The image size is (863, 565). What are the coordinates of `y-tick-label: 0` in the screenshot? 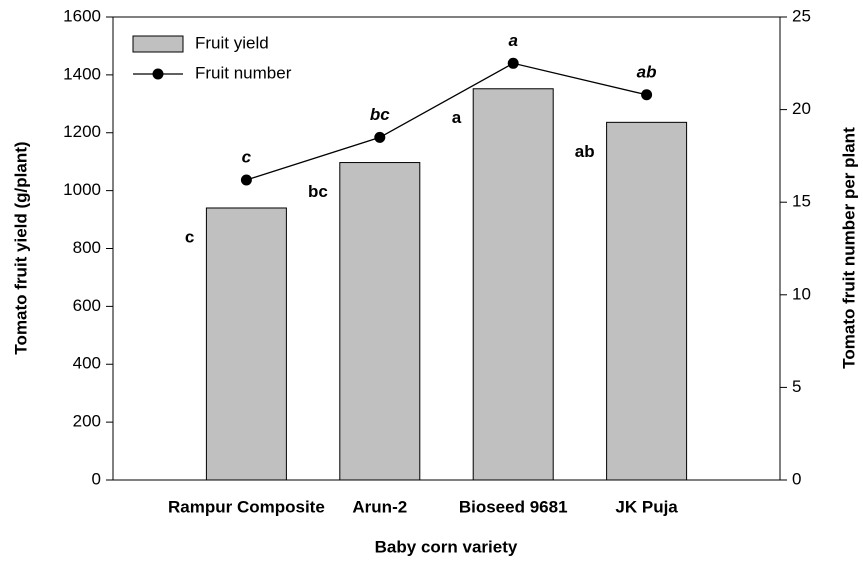 It's located at (96, 478).